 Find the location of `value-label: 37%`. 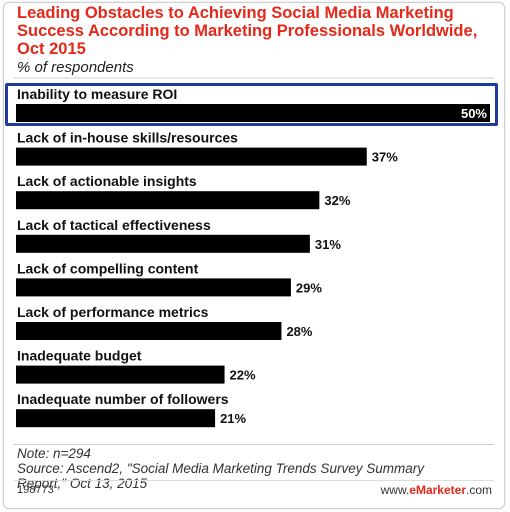

value-label: 37% is located at coordinates (385, 157).